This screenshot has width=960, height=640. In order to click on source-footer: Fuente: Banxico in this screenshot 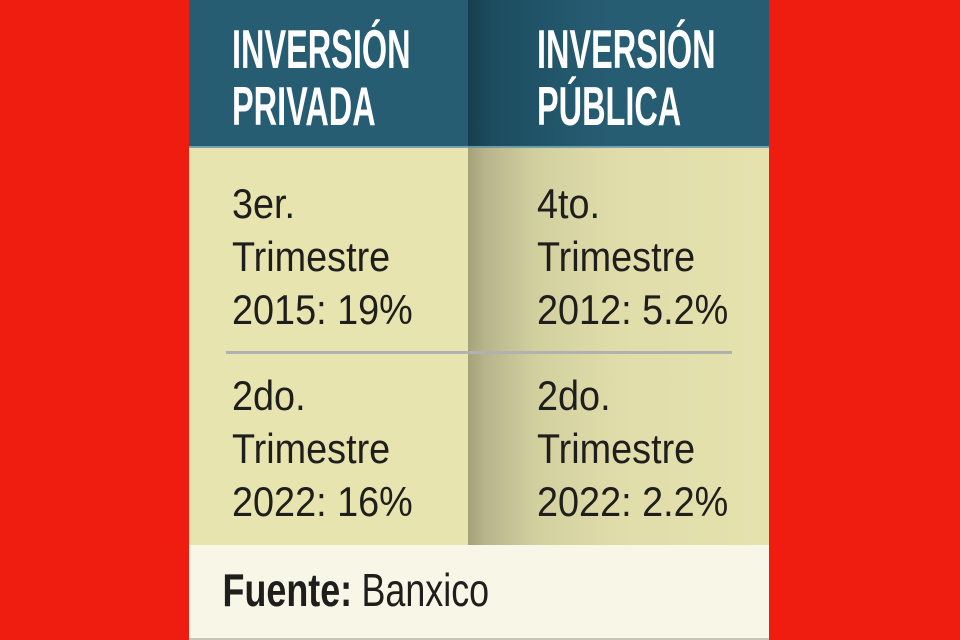, I will do `click(479, 592)`.